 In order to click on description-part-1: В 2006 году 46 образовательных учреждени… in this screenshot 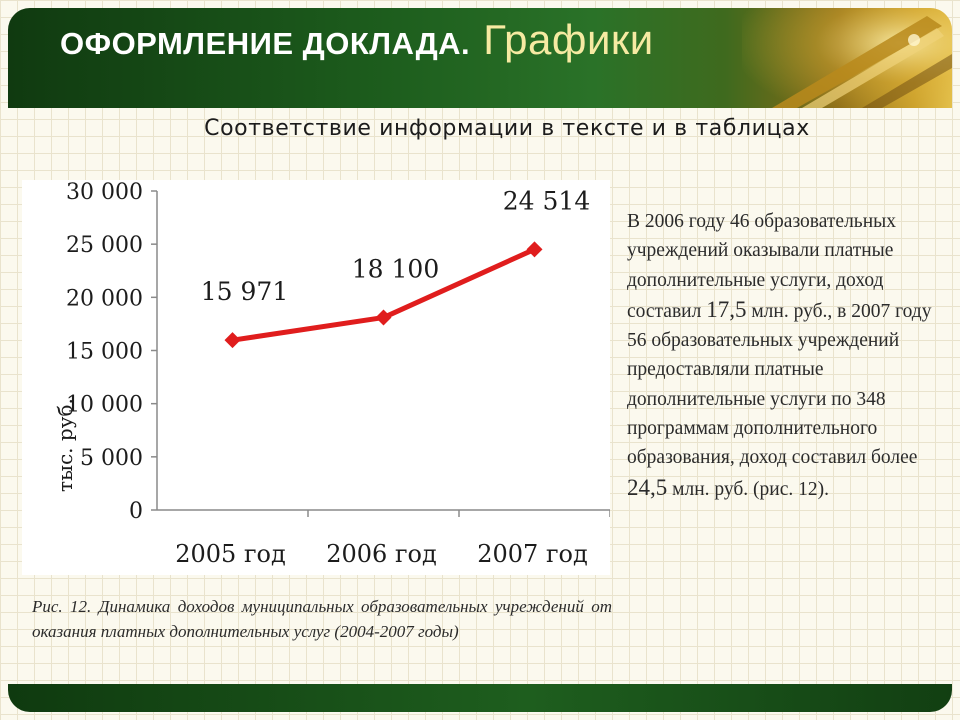, I will do `click(761, 266)`.